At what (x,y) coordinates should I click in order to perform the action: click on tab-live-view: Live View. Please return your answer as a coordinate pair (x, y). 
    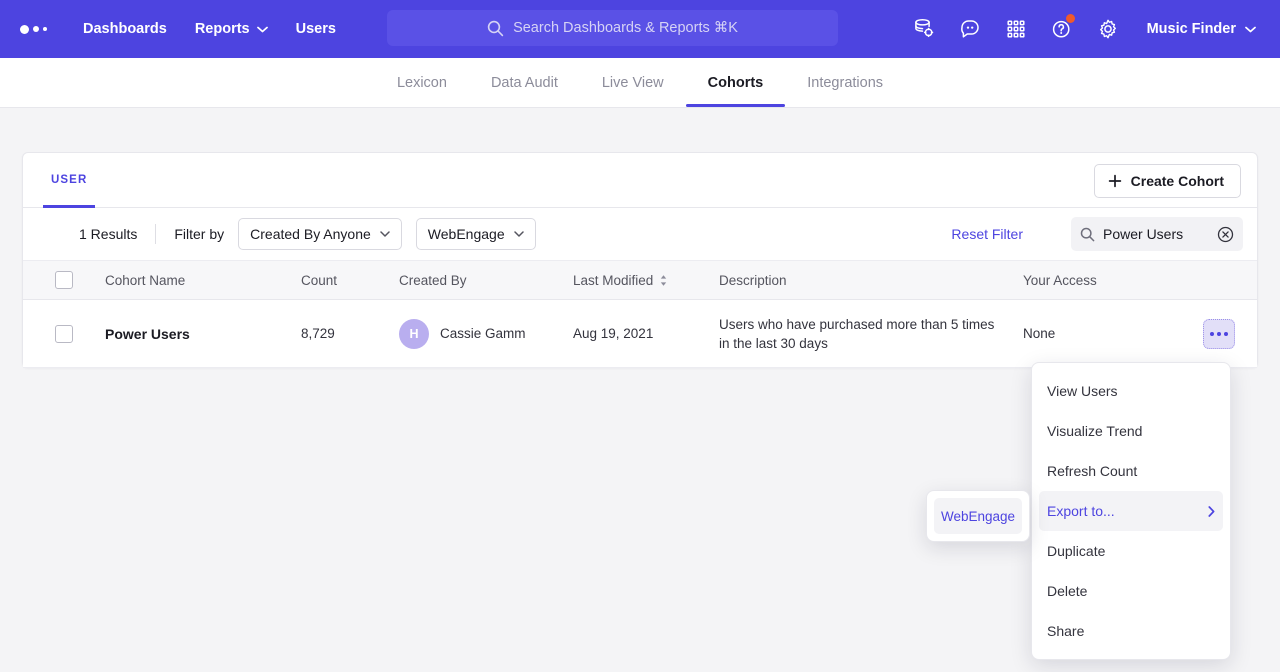
    Looking at the image, I should click on (632, 83).